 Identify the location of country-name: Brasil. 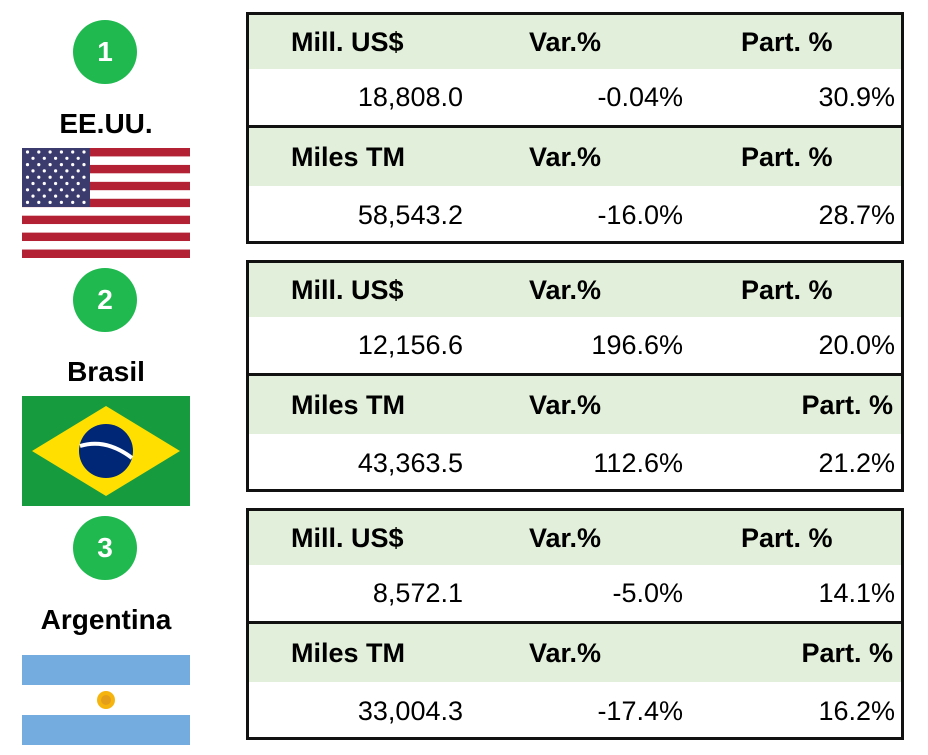
(106, 371).